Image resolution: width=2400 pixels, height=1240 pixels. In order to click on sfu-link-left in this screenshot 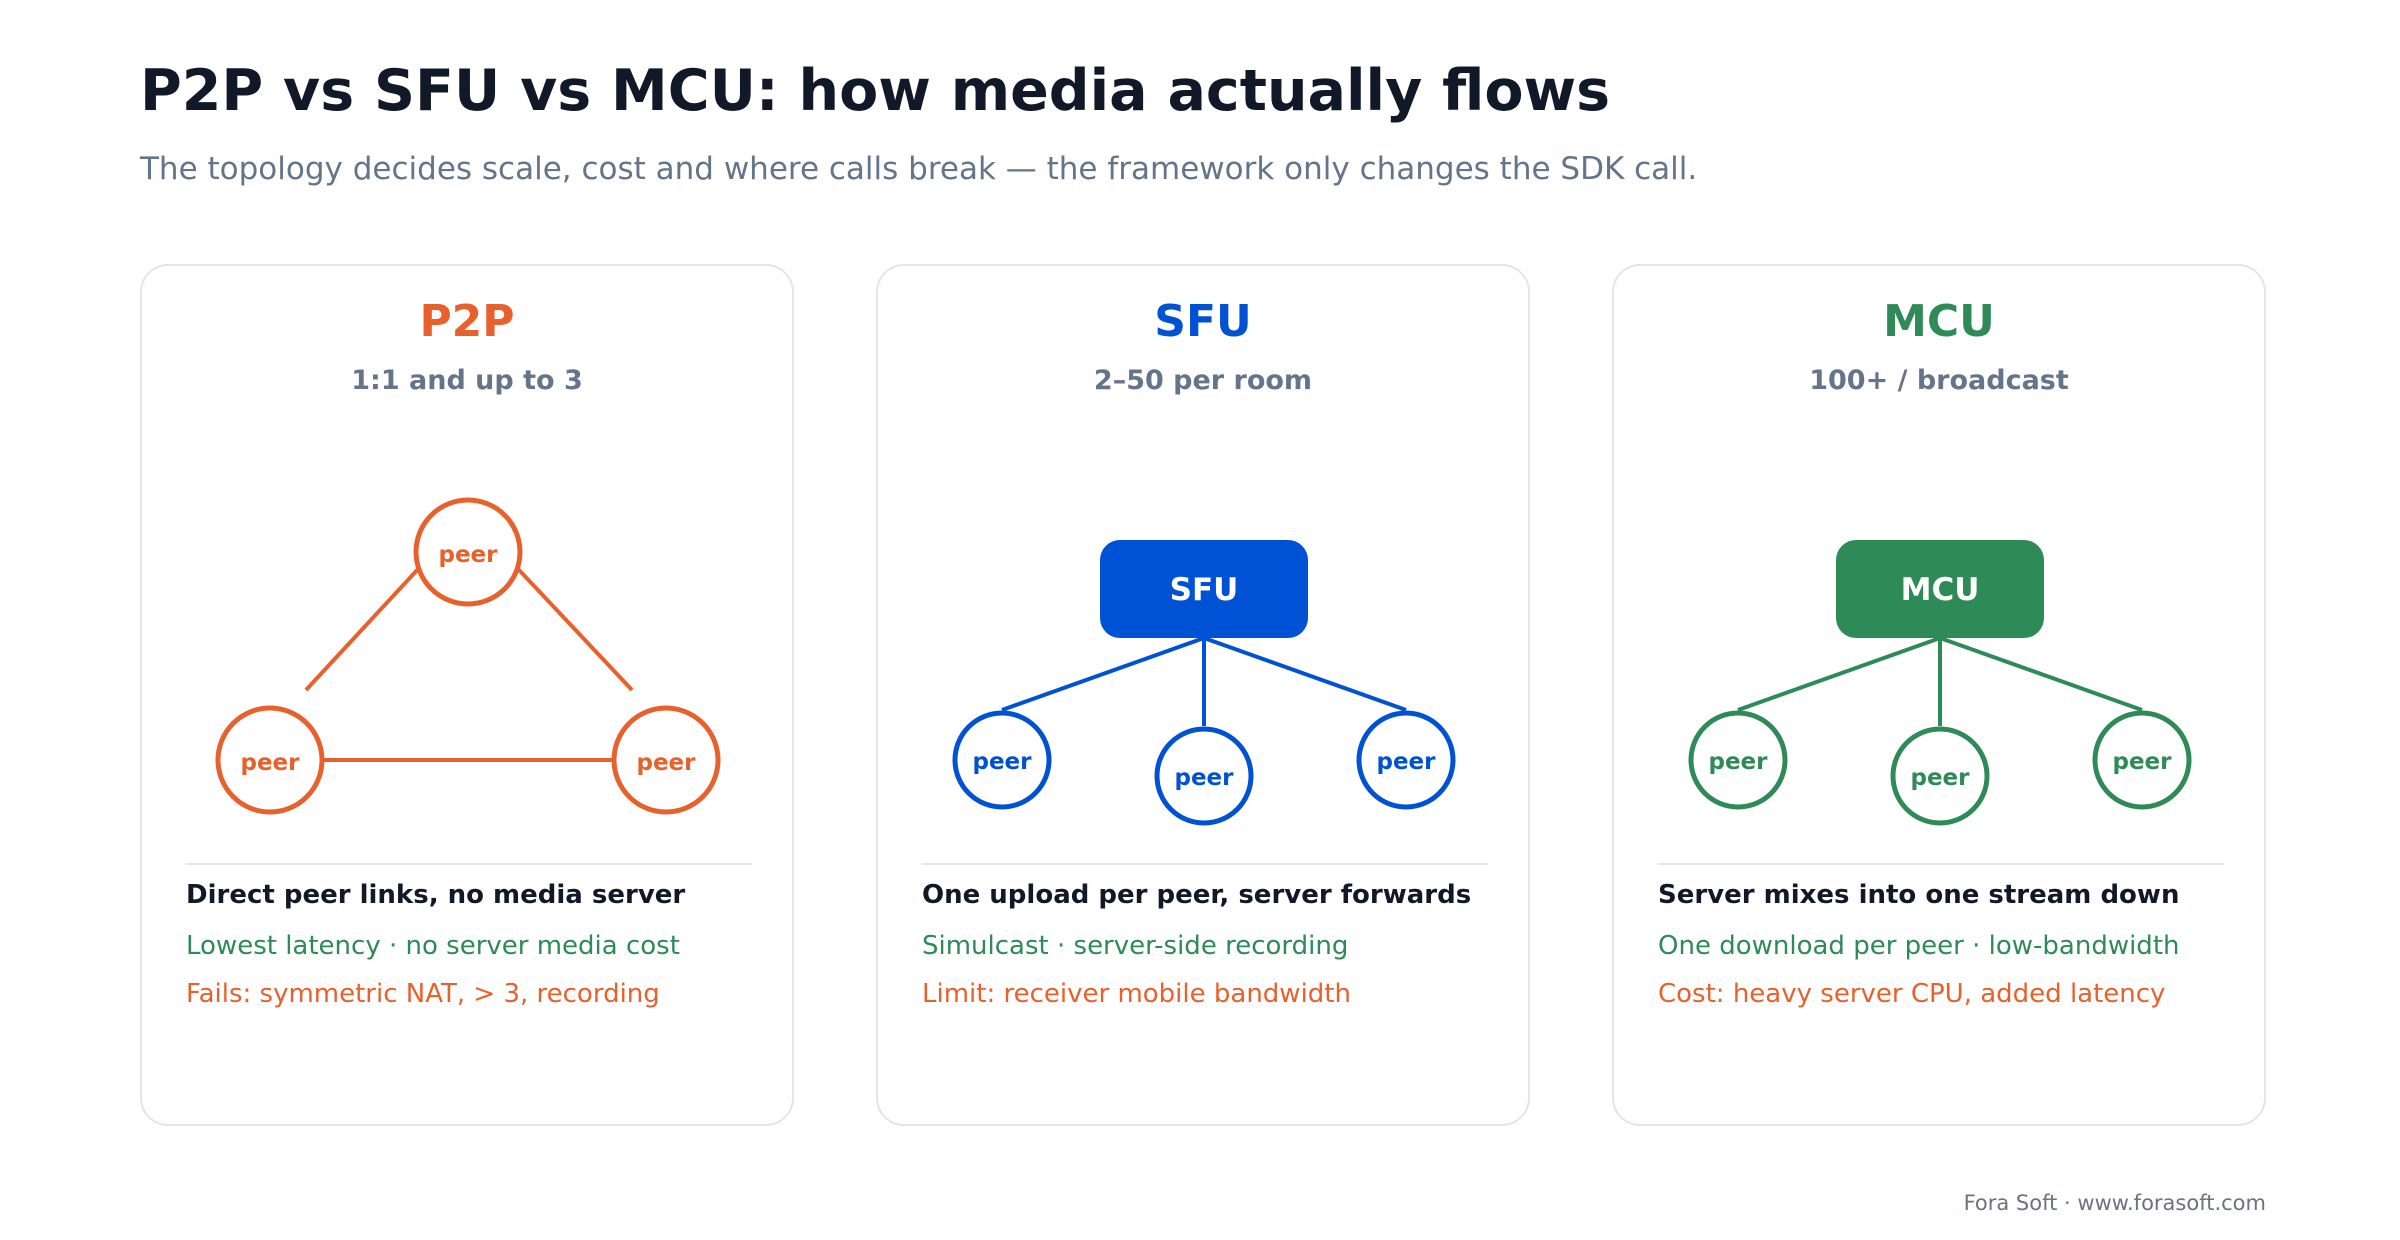, I will do `click(1103, 674)`.